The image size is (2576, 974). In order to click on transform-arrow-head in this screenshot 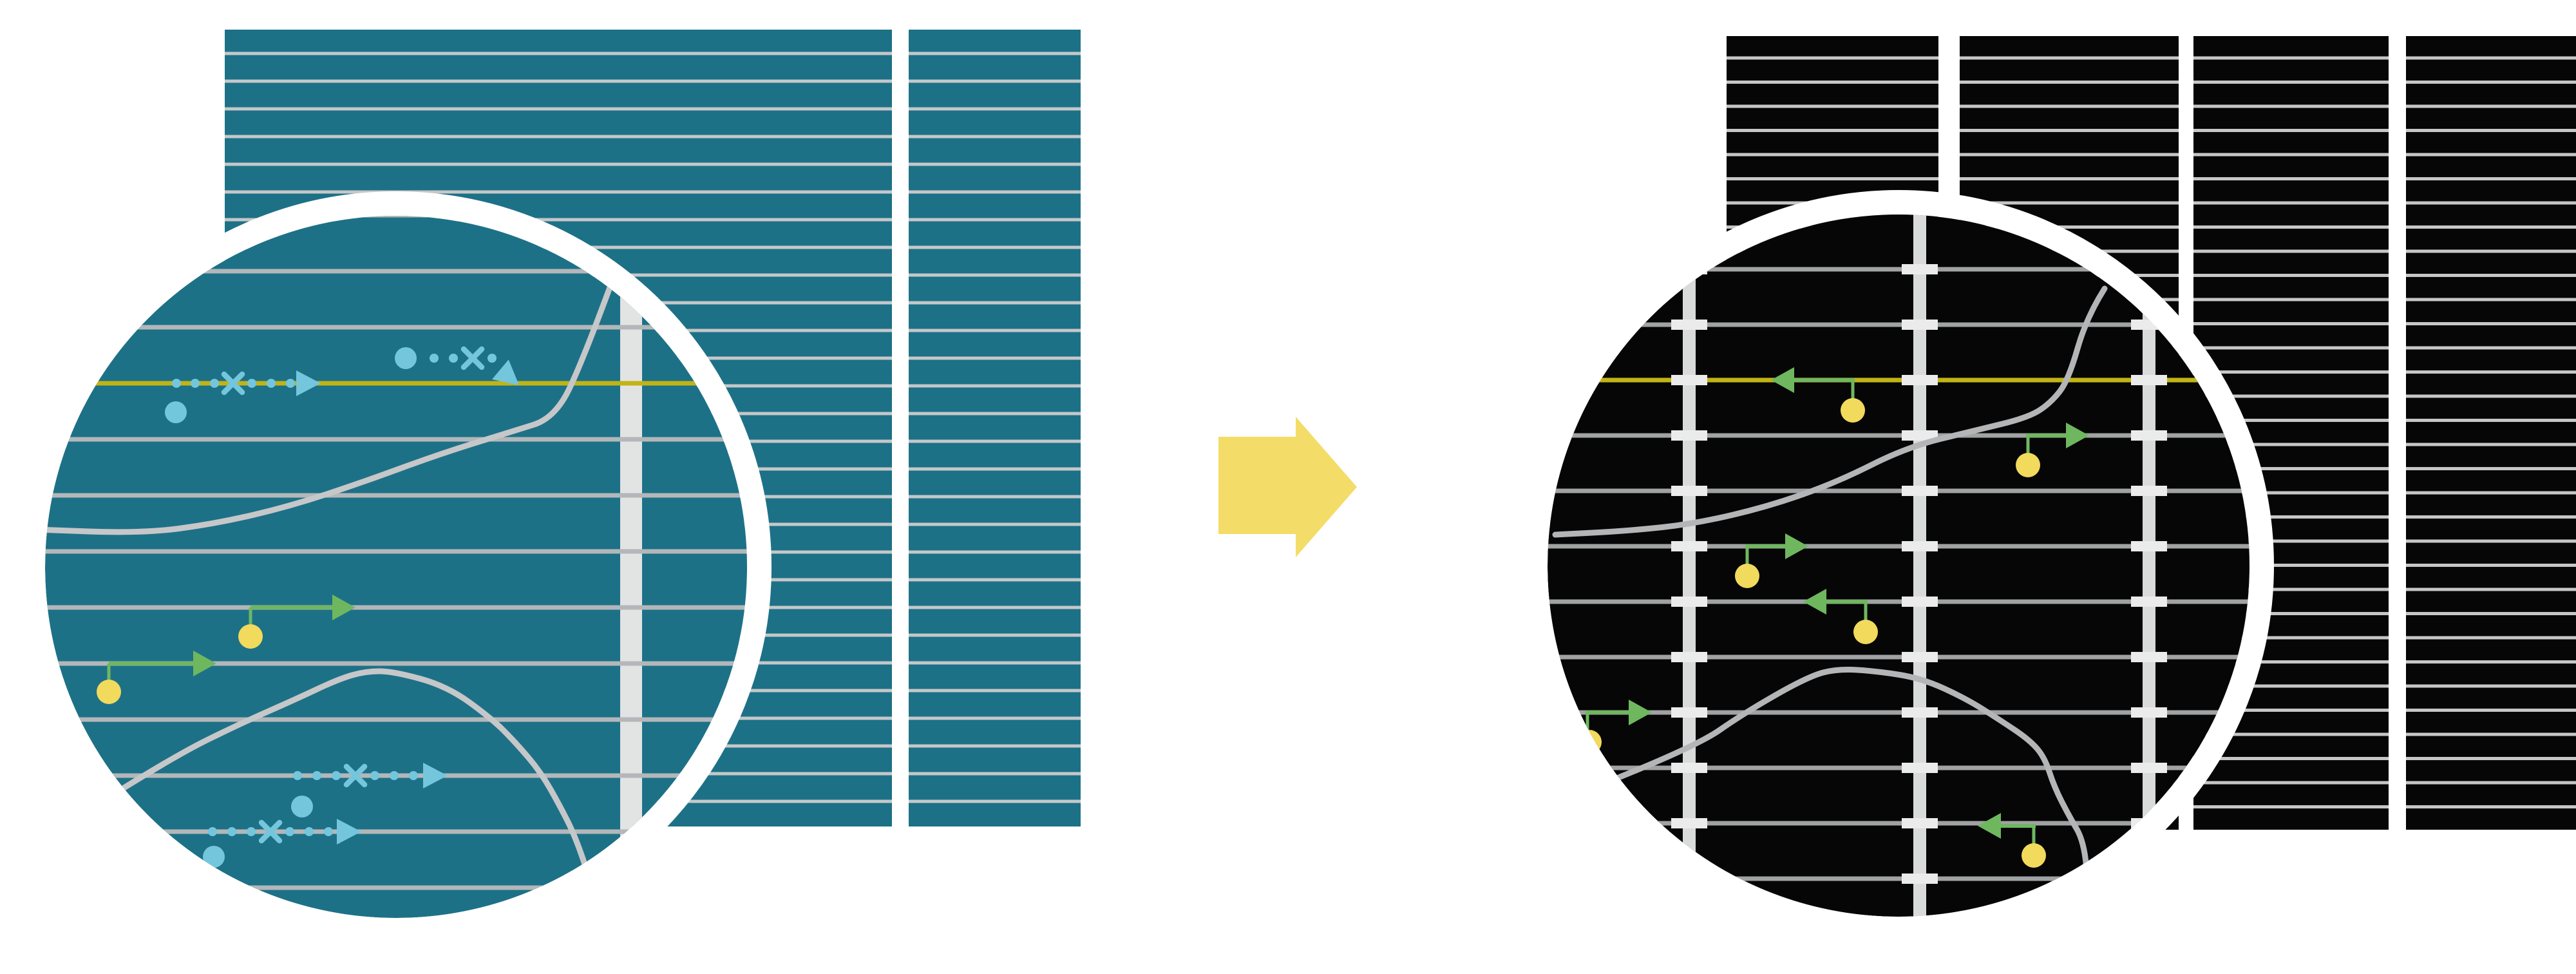, I will do `click(1326, 487)`.